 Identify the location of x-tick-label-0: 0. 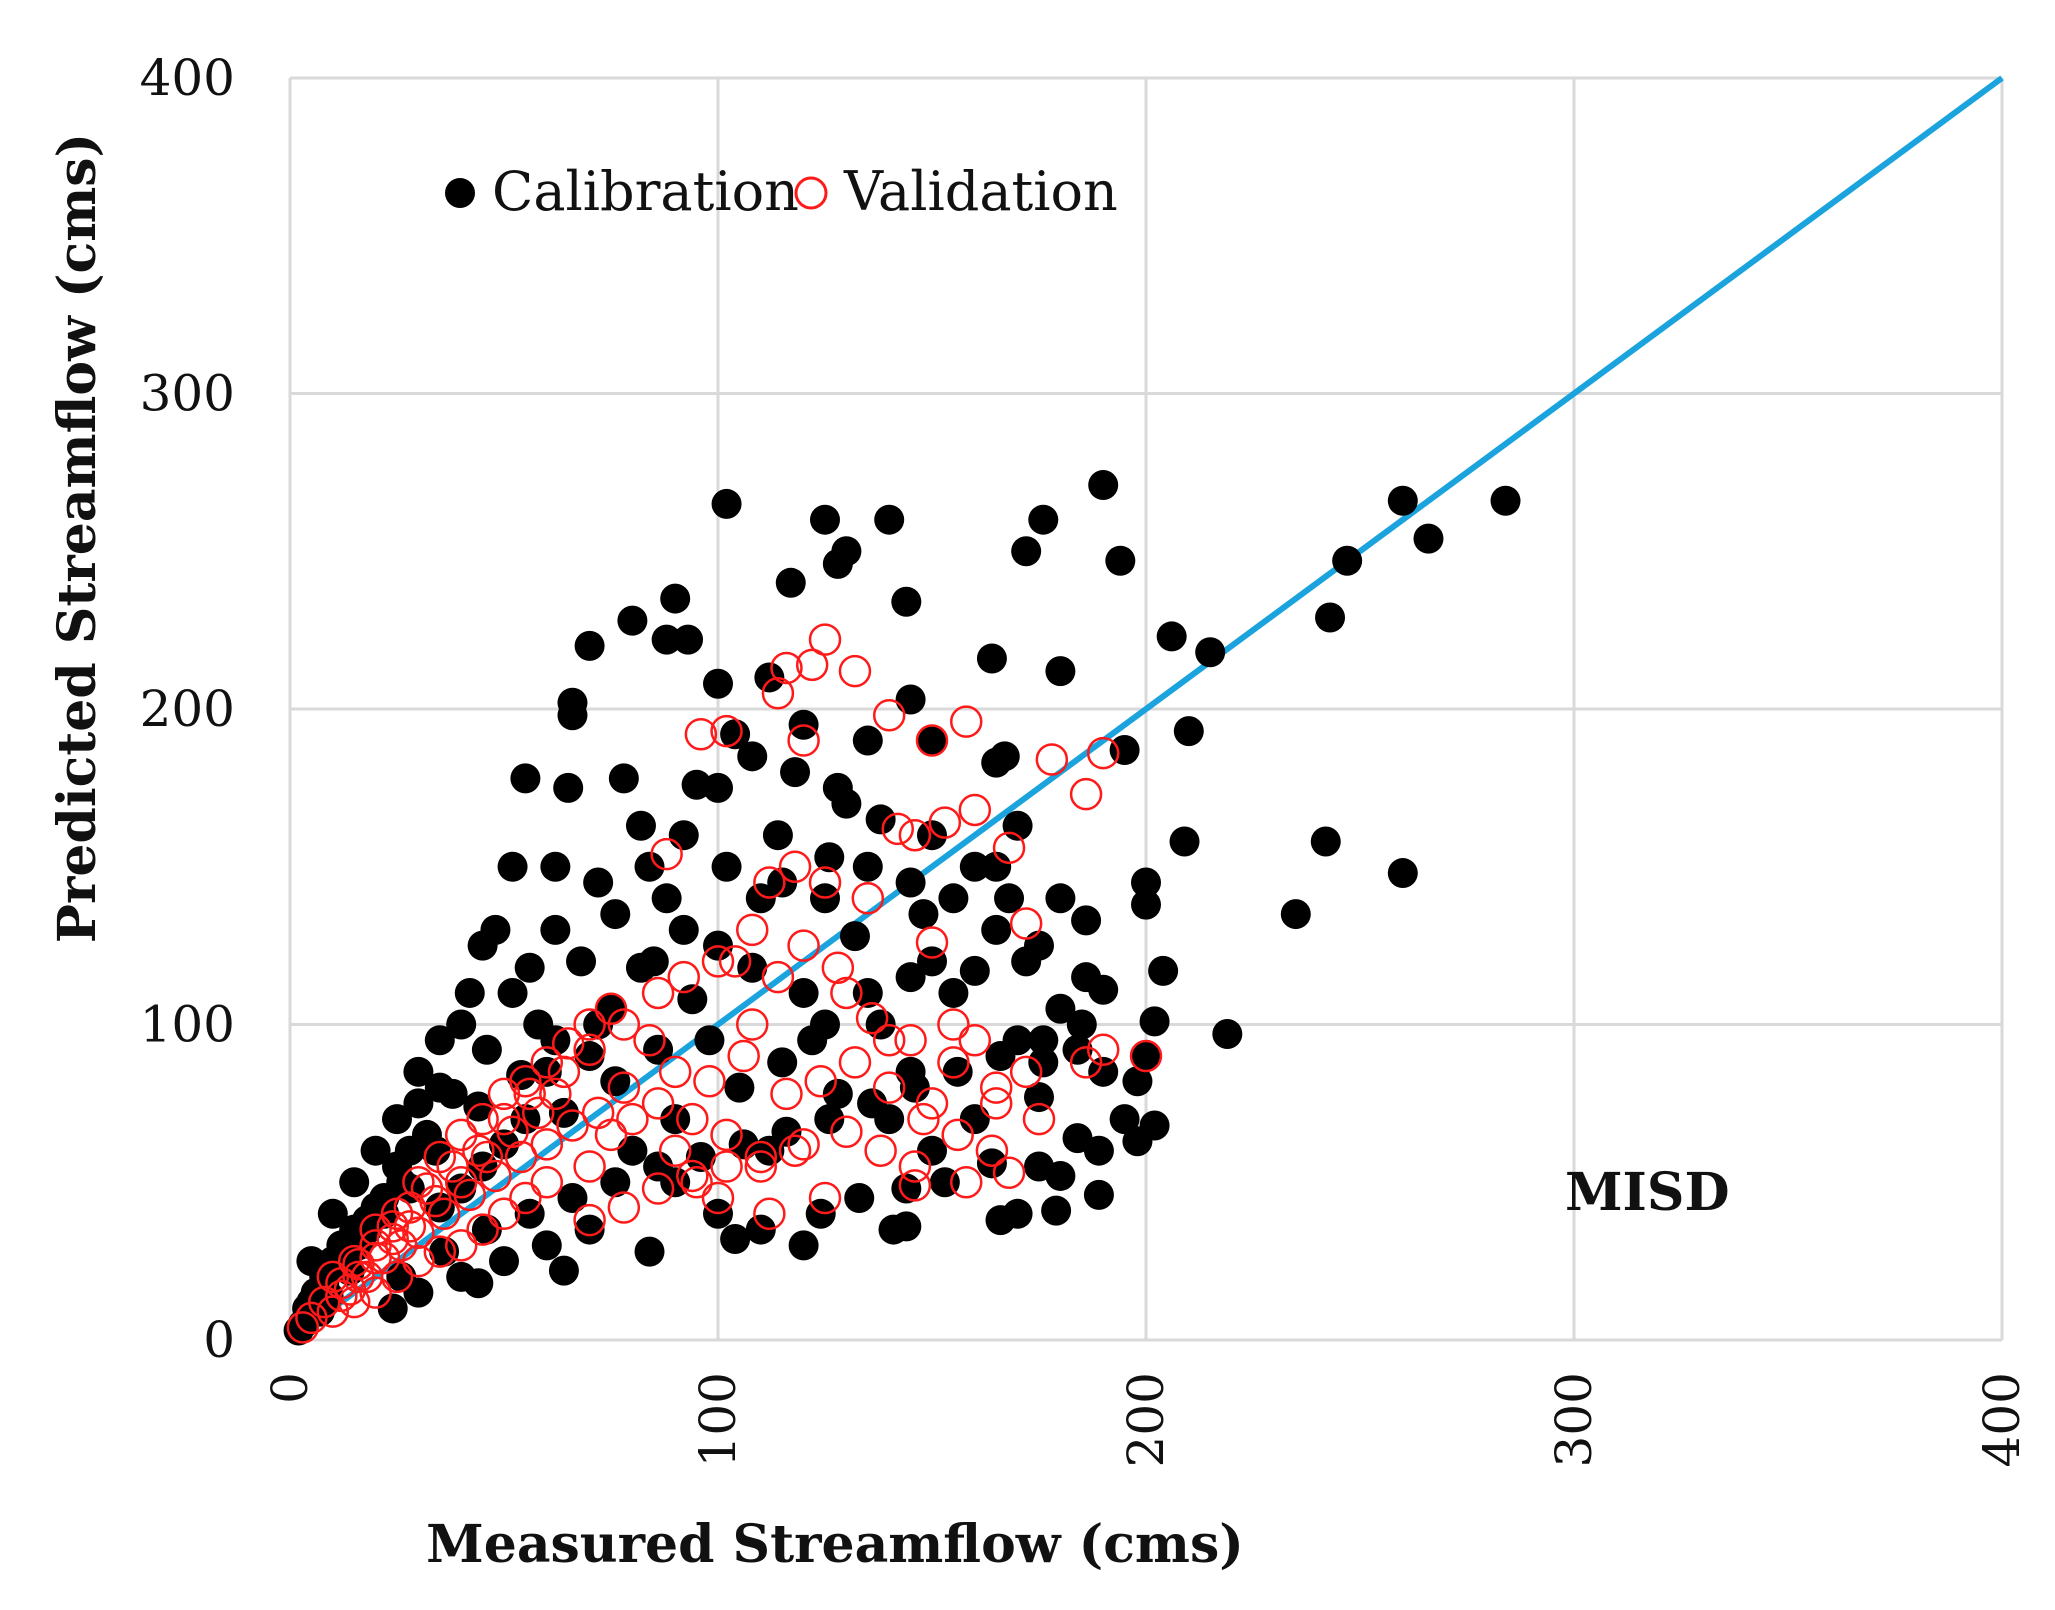
(290, 1388).